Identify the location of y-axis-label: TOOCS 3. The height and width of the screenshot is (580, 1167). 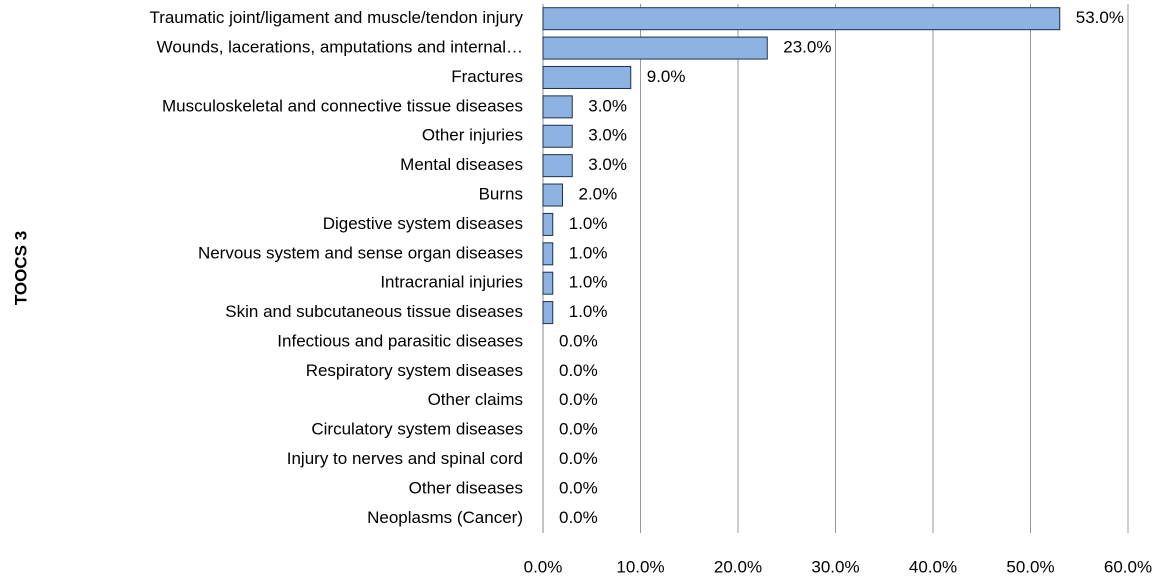
(20, 268).